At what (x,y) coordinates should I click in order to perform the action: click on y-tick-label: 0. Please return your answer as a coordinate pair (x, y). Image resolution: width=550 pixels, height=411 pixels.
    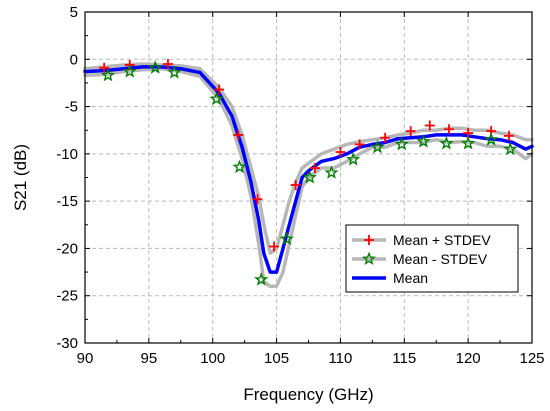
    Looking at the image, I should click on (74, 59).